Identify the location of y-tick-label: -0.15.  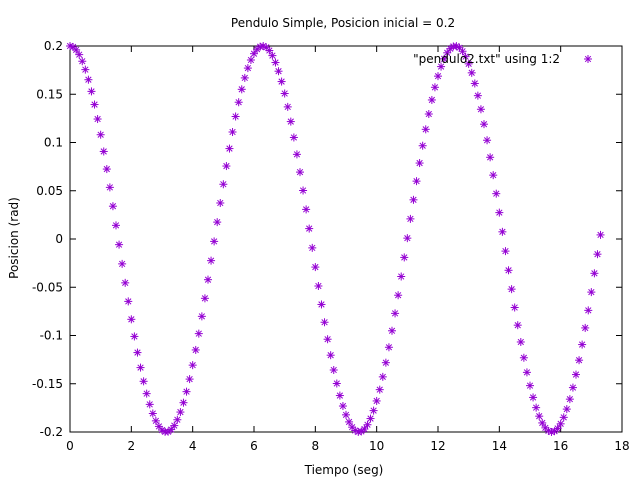
(47, 384).